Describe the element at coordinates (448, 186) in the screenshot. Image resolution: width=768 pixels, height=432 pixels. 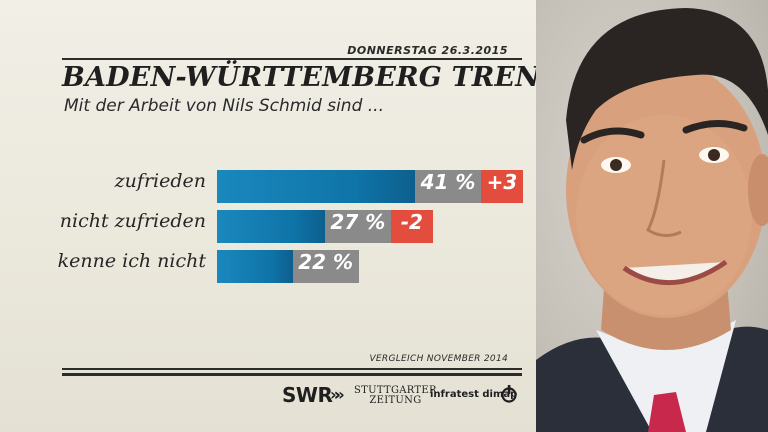
I see `value-label: 41 %` at that location.